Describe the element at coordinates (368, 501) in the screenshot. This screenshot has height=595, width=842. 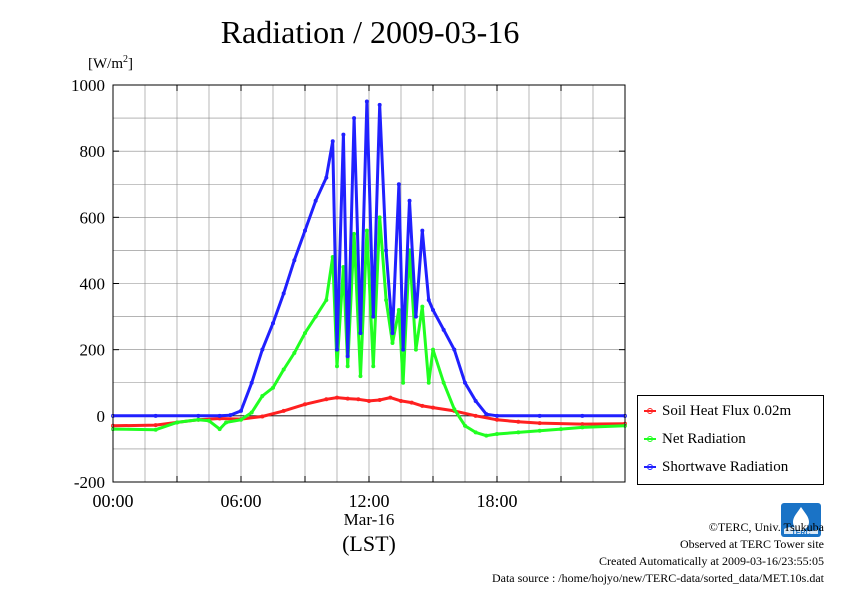
I see `x-tick-label: 12:00` at that location.